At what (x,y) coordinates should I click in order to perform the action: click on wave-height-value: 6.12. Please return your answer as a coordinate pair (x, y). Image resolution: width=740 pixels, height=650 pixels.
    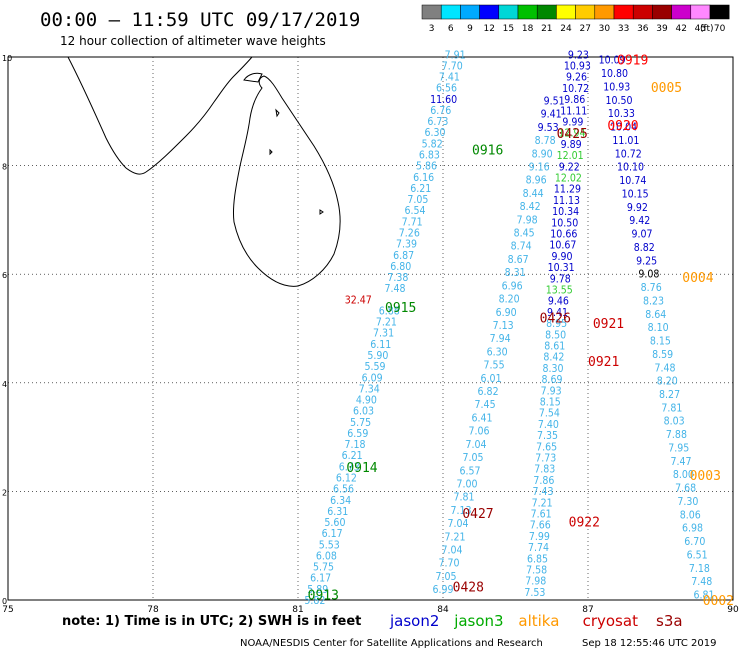
    Looking at the image, I should click on (346, 478).